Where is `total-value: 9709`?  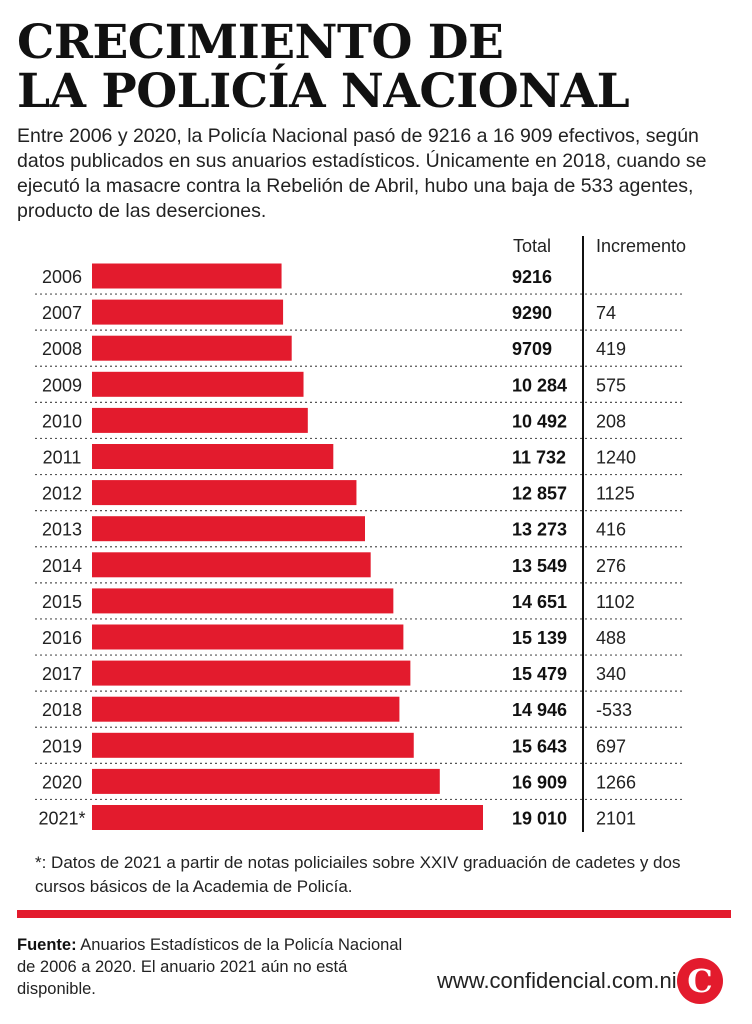 total-value: 9709 is located at coordinates (532, 349).